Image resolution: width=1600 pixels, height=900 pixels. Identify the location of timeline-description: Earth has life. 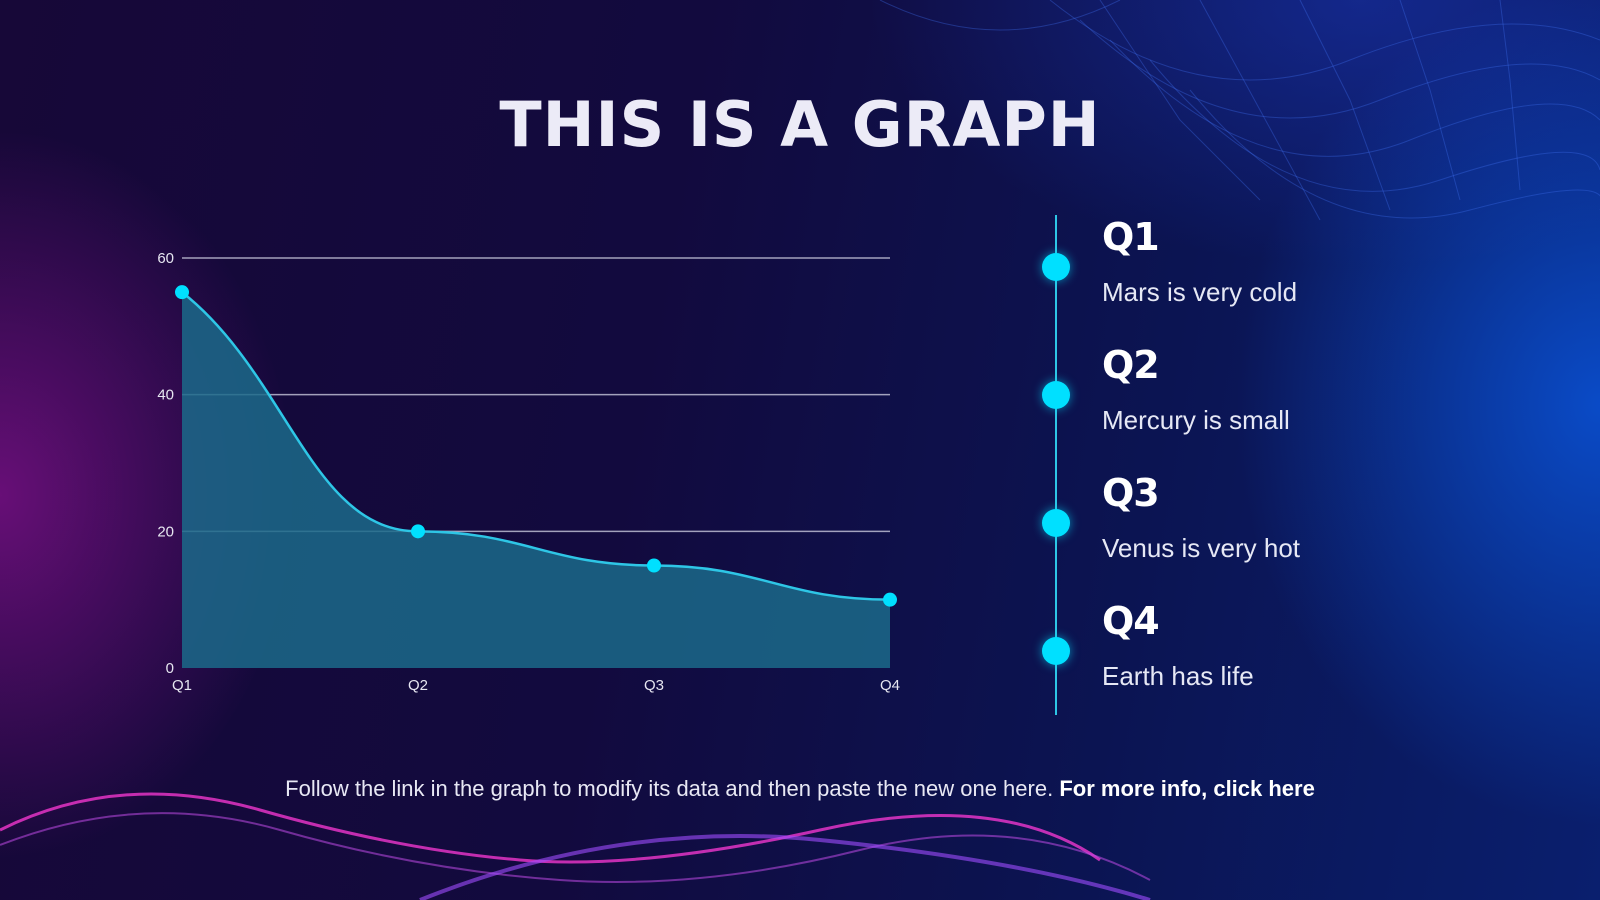
(1178, 676).